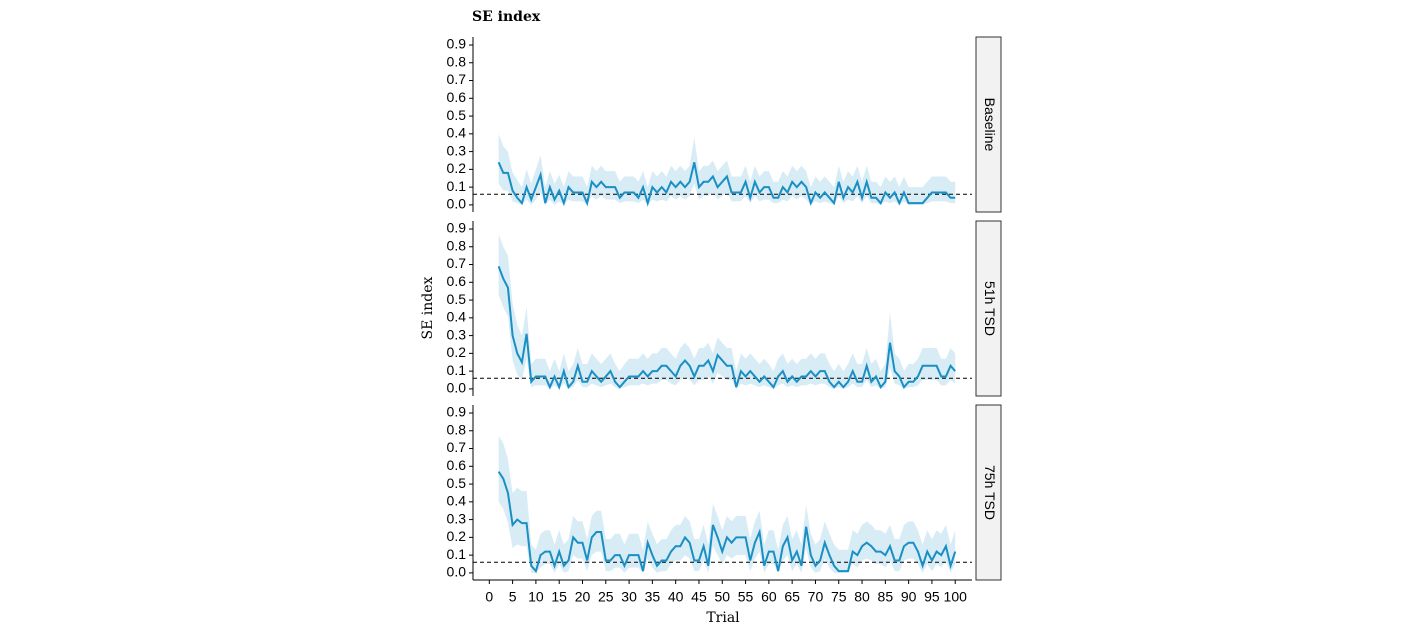 The image size is (1420, 637). What do you see at coordinates (606, 597) in the screenshot?
I see `x-tick-label: 25` at bounding box center [606, 597].